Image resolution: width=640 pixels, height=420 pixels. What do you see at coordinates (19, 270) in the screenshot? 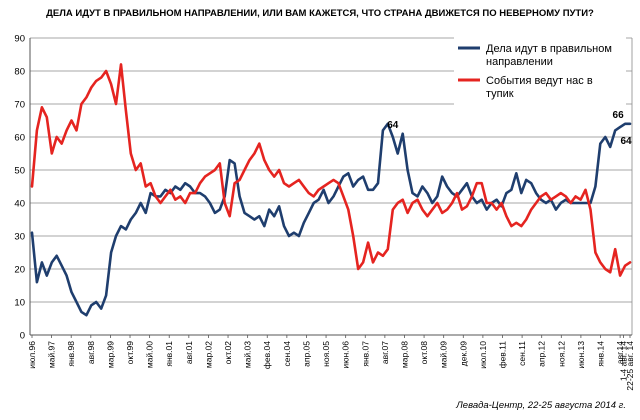
I see `y-tick-label: 20` at bounding box center [19, 270].